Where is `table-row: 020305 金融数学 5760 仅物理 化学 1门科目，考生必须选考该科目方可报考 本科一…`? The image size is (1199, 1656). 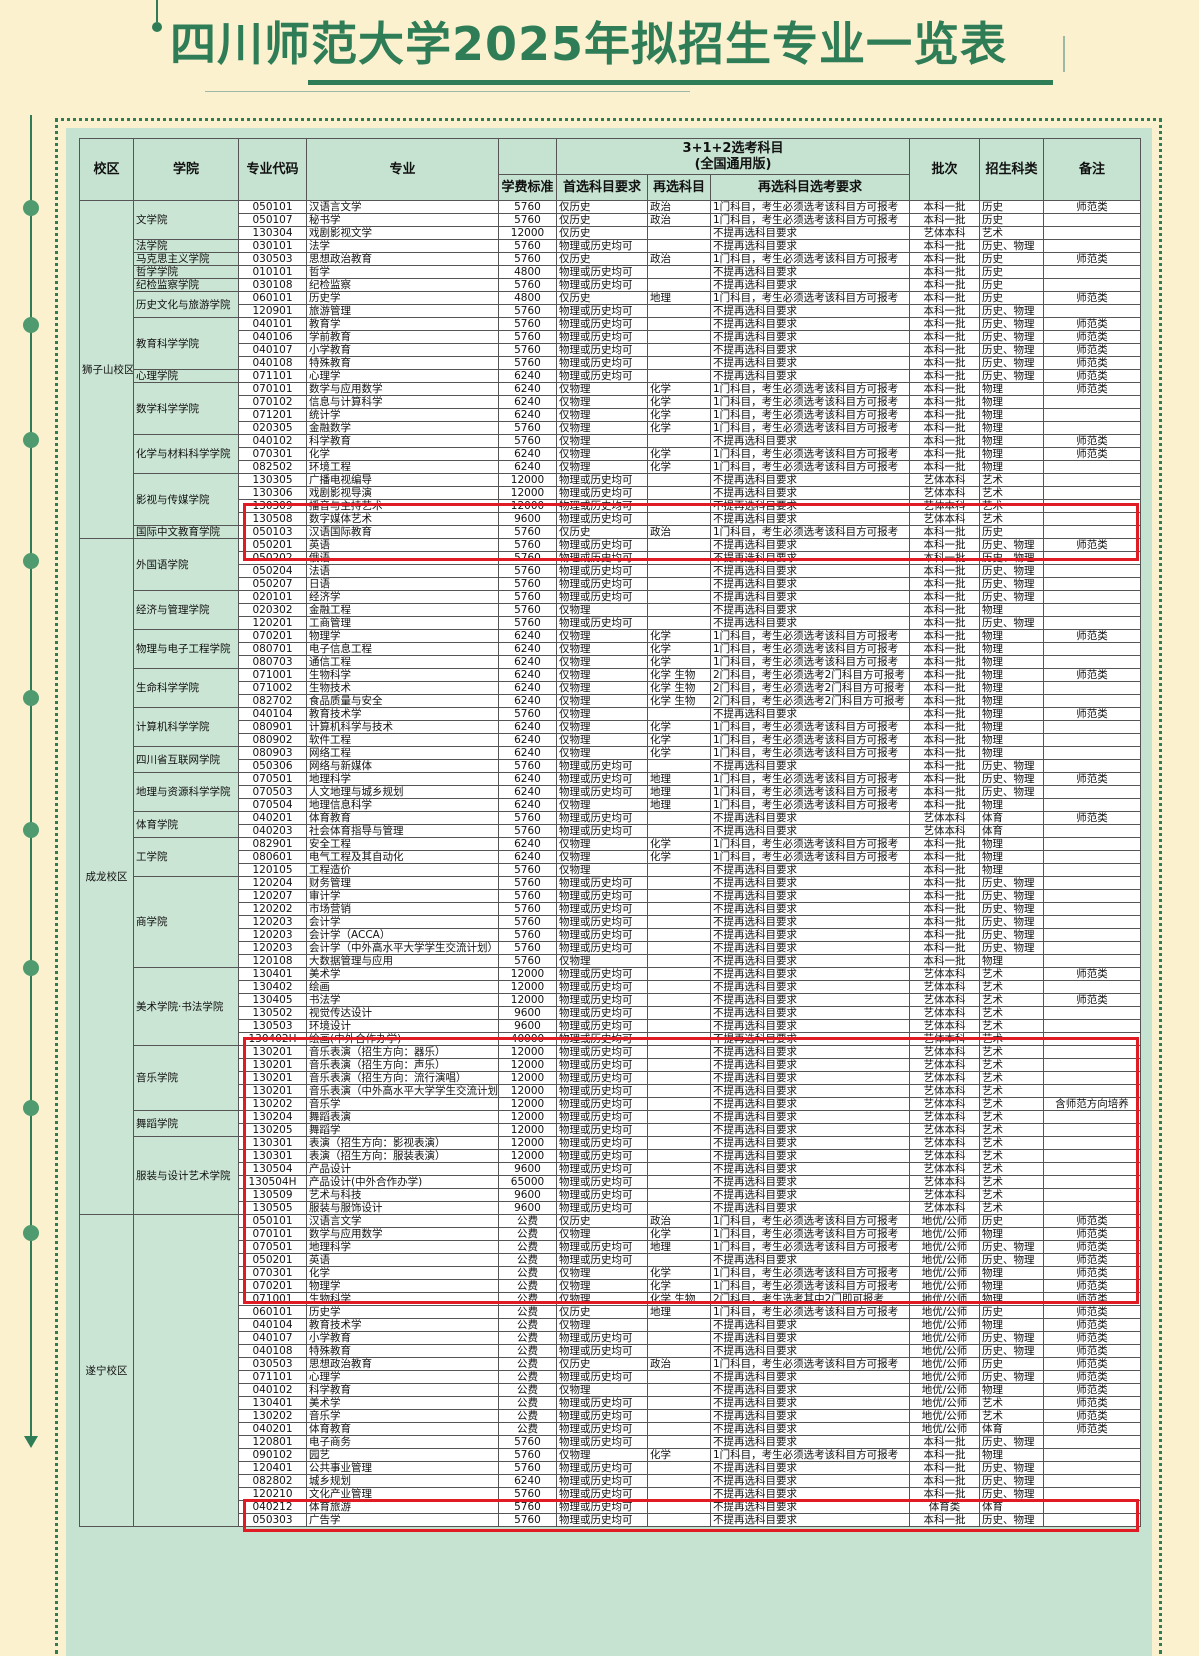 table-row: 020305 金融数学 5760 仅物理 化学 1门科目，考生必须选考该科目方可报考 本科一… is located at coordinates (611, 428).